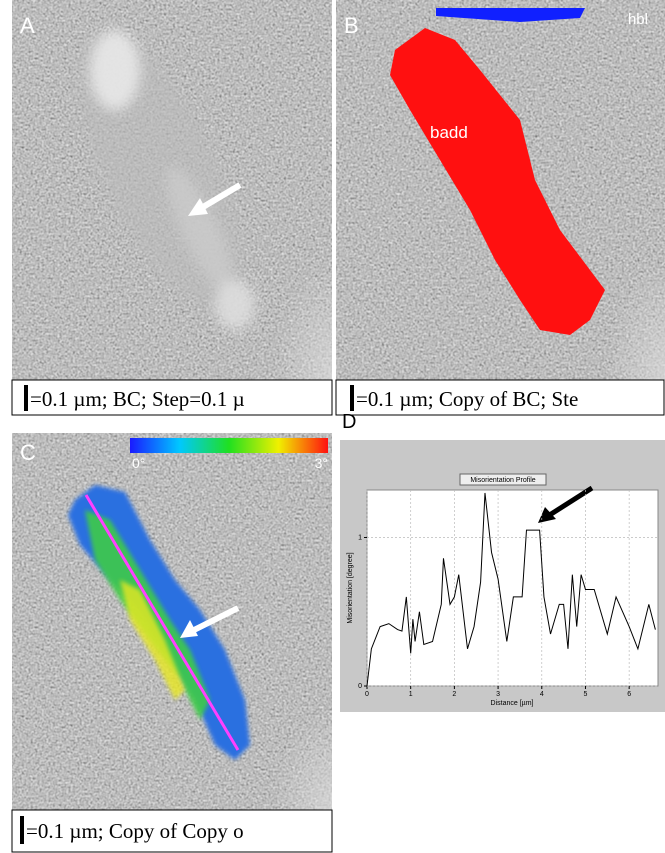 This screenshot has width=665, height=853. What do you see at coordinates (542, 694) in the screenshot?
I see `x-tick-label: 4` at bounding box center [542, 694].